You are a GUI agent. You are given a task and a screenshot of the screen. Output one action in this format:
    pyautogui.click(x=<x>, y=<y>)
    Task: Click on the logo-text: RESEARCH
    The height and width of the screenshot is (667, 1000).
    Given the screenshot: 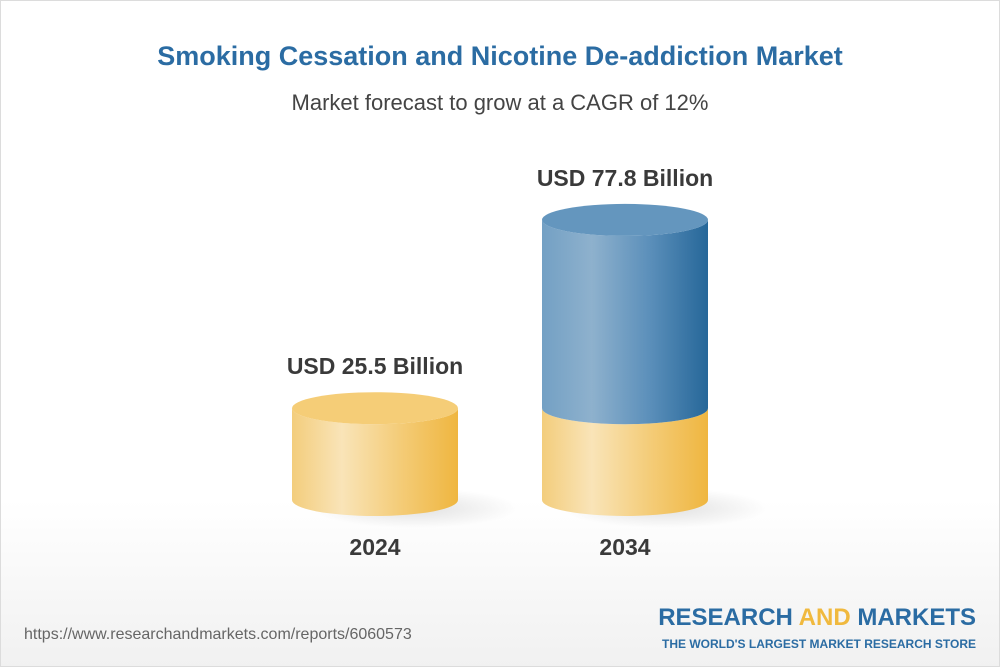 What is the action you would take?
    pyautogui.click(x=728, y=617)
    